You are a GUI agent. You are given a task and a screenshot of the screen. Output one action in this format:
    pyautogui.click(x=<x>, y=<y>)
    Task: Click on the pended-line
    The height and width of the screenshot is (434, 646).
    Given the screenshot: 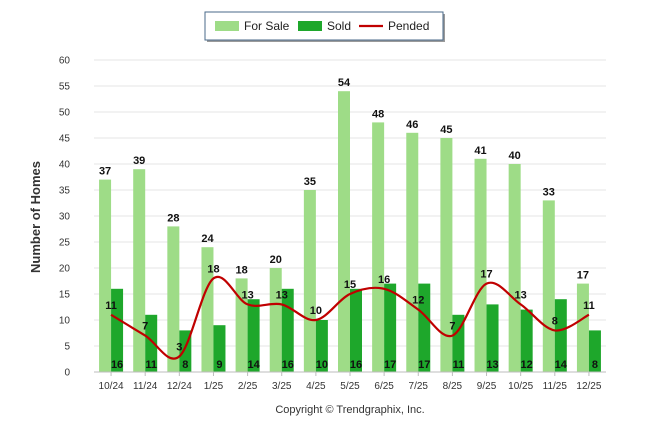 What is the action you would take?
    pyautogui.click(x=350, y=317)
    